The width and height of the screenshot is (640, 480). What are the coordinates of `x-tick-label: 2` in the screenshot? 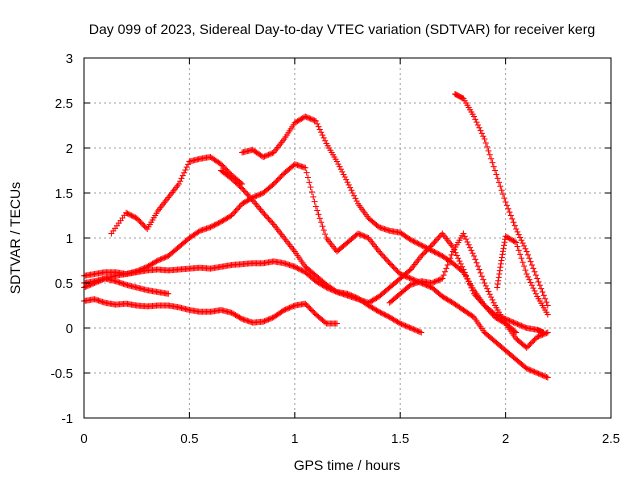 It's located at (505, 438).